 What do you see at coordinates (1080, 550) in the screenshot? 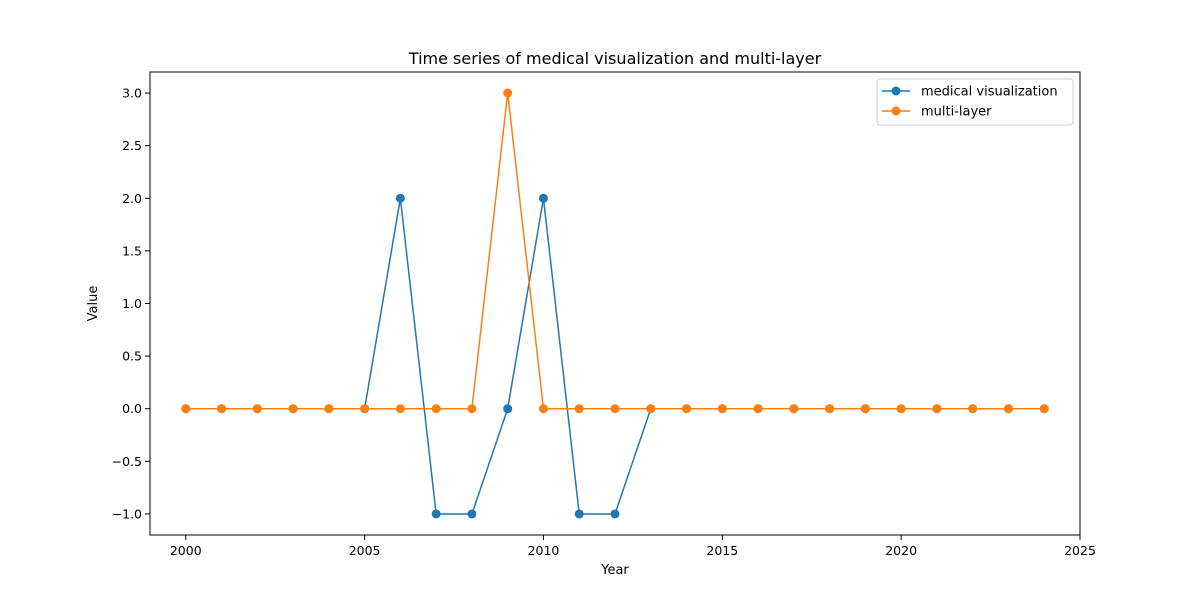
I see `x-tick-label: 2025` at bounding box center [1080, 550].